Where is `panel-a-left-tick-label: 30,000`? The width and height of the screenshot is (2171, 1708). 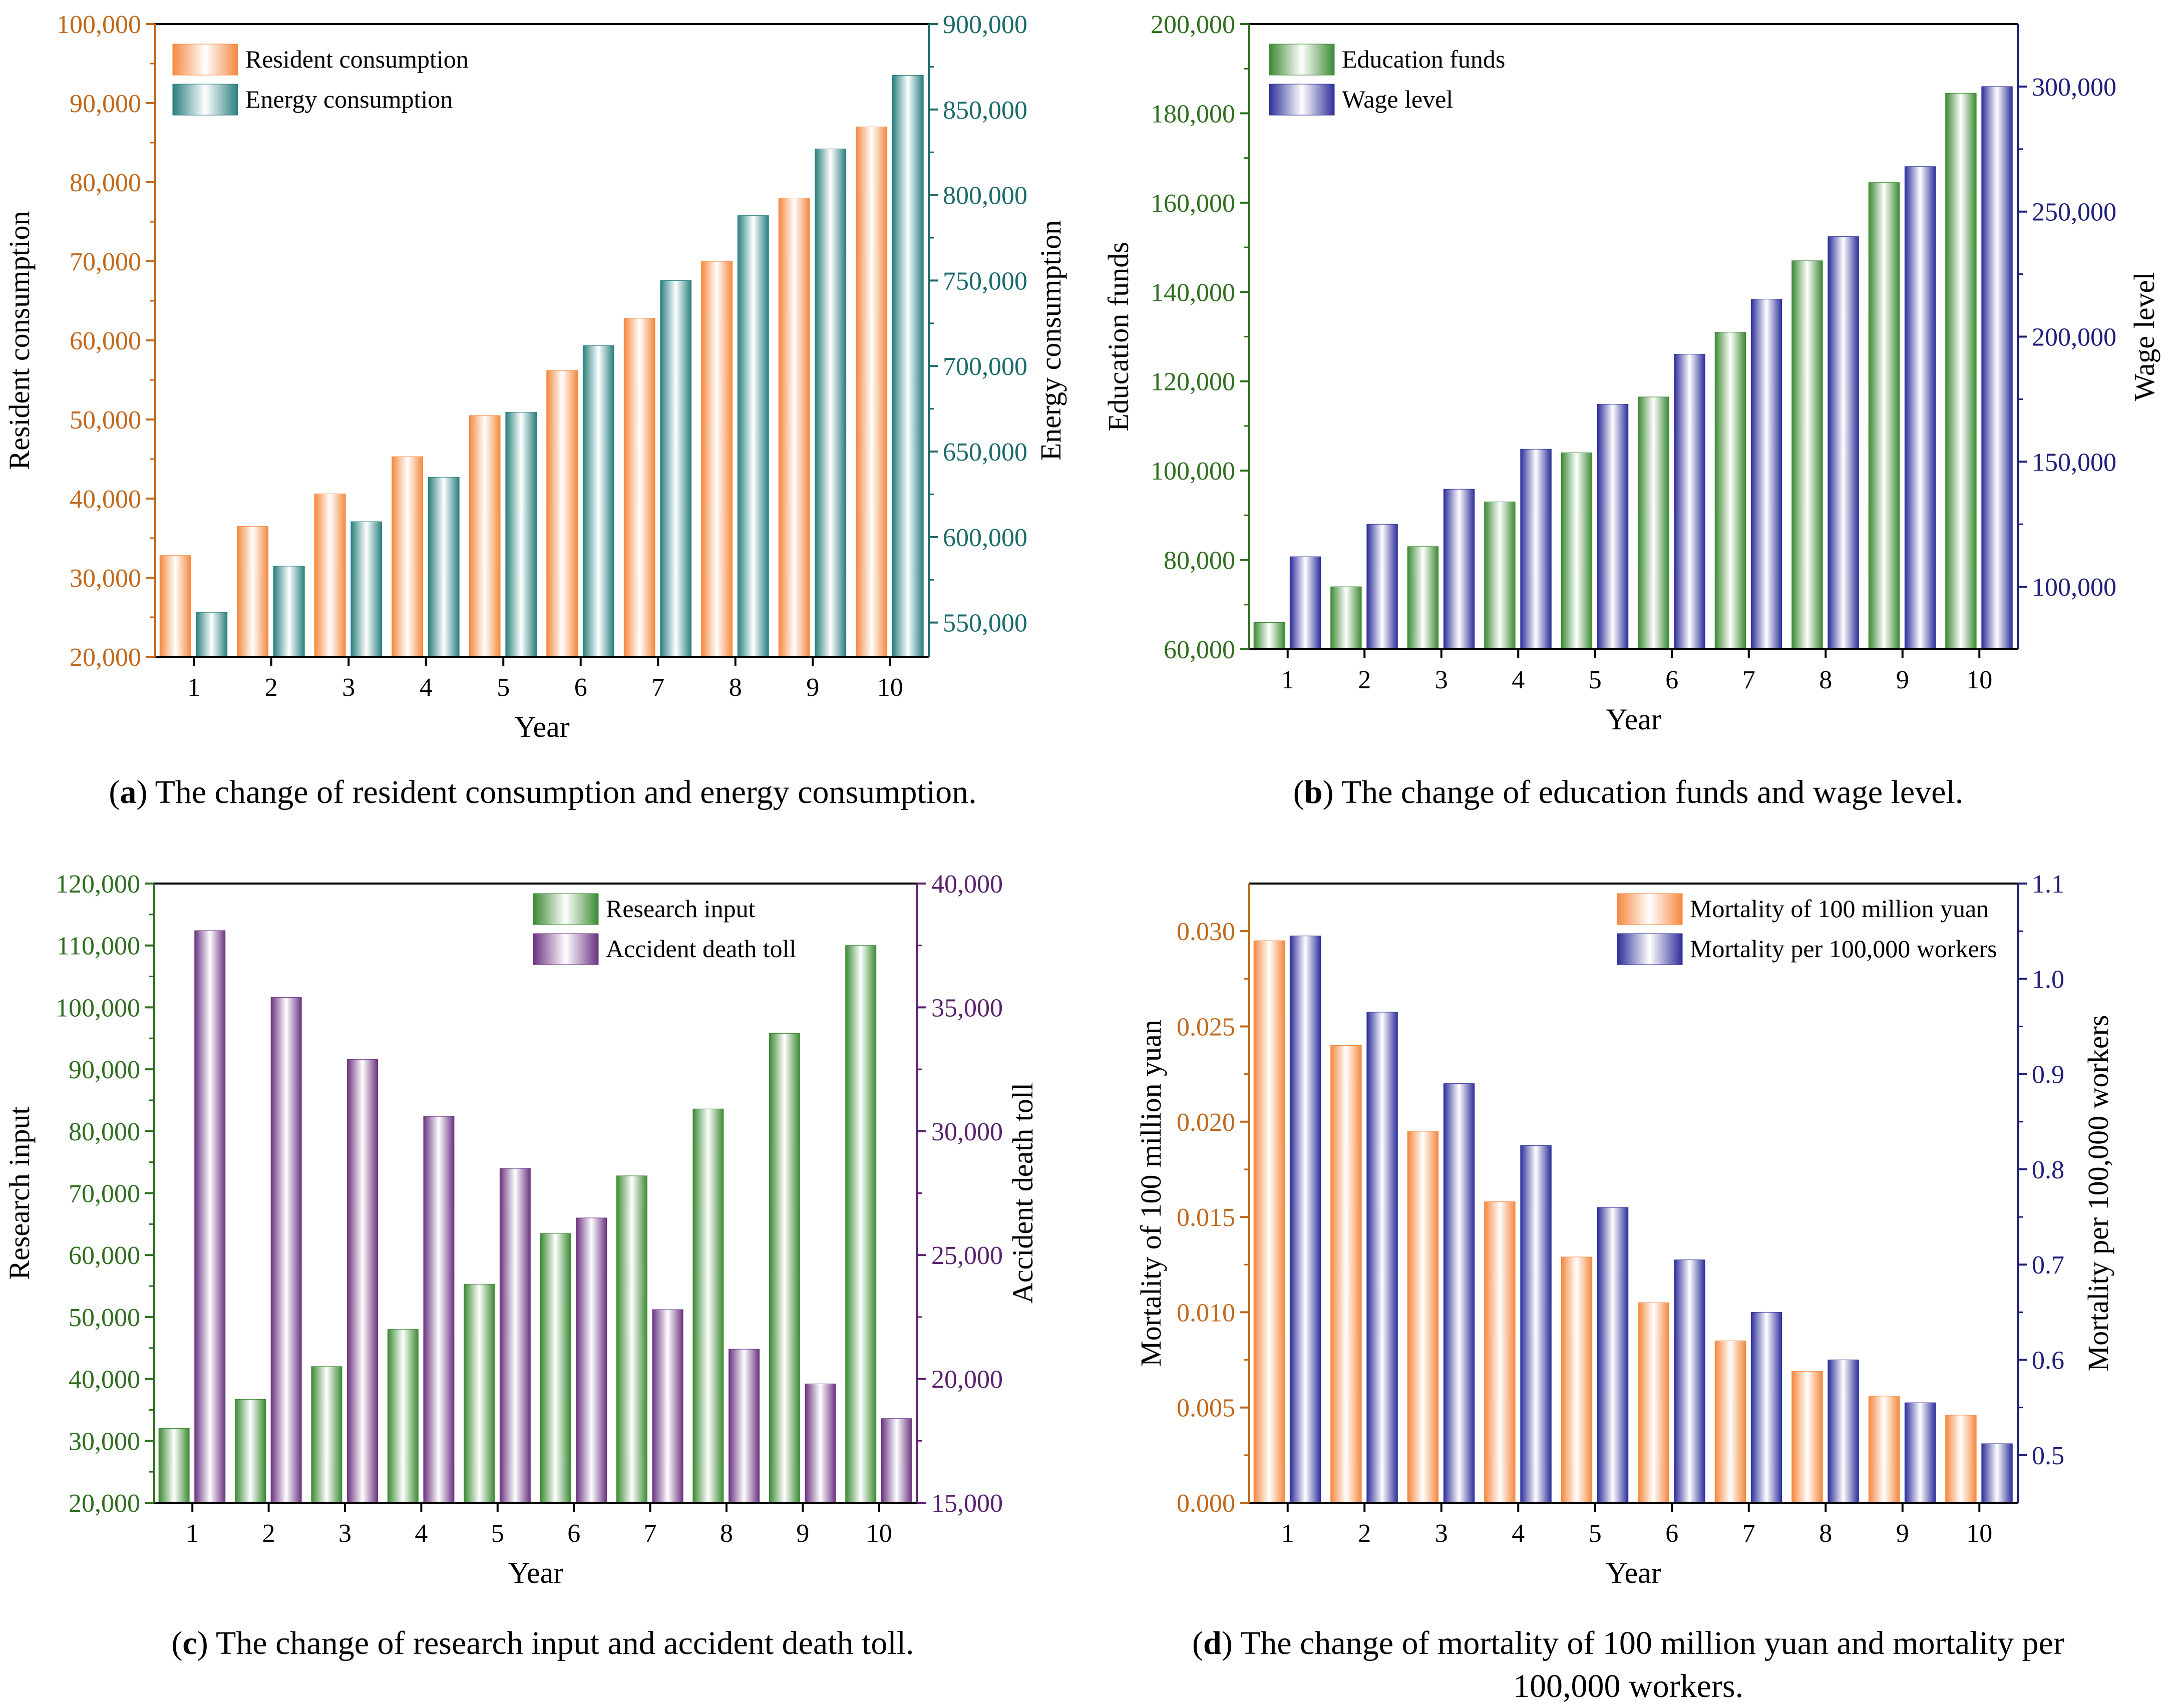 panel-a-left-tick-label: 30,000 is located at coordinates (105, 578).